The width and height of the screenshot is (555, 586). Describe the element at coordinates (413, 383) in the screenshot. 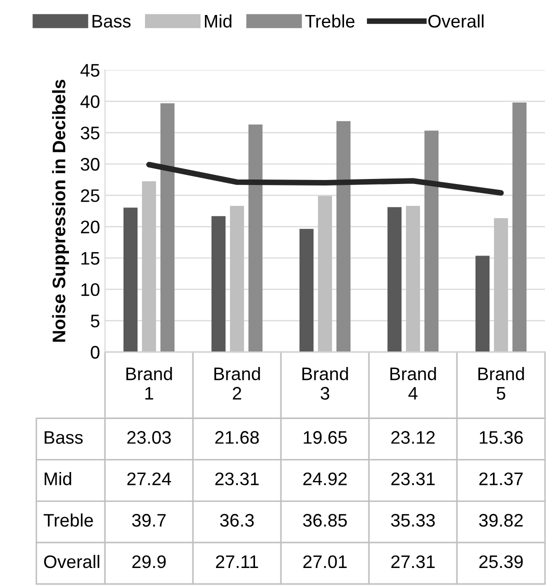

I see `x-tick-label: Brand 4` at that location.